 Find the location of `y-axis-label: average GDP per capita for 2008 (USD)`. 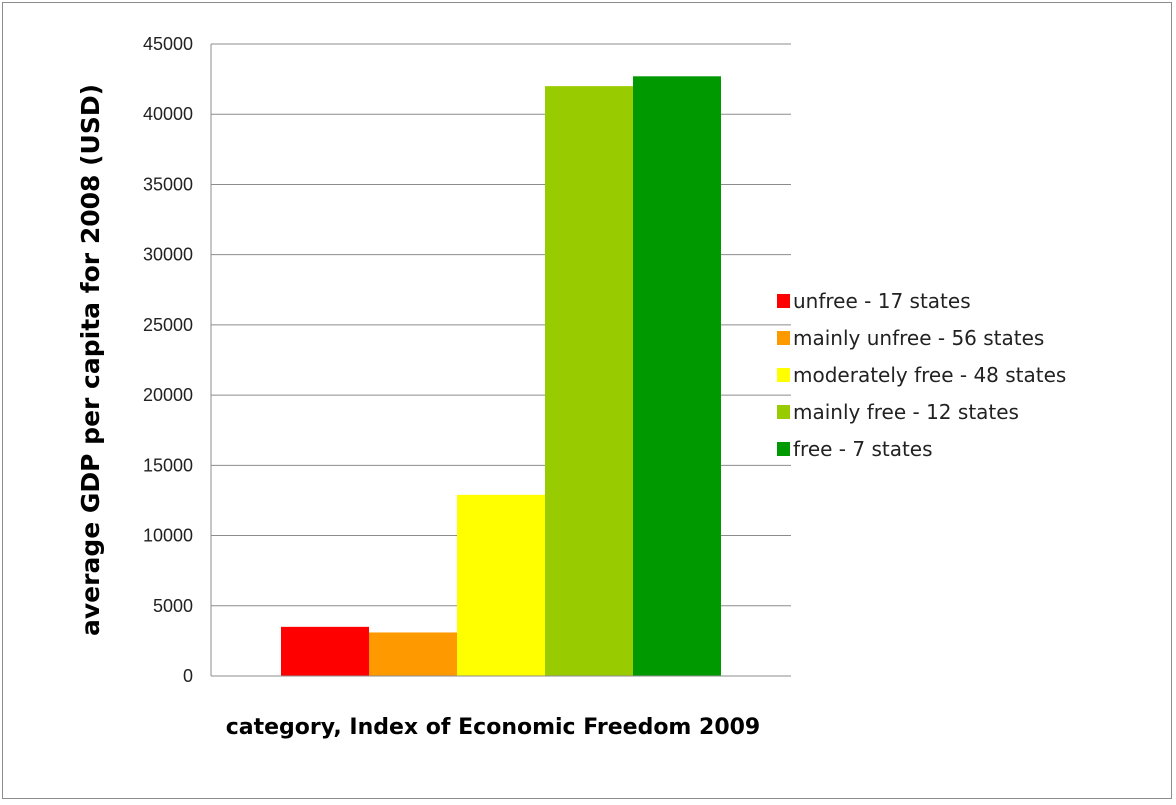

y-axis-label: average GDP per capita for 2008 (USD) is located at coordinates (90, 360).